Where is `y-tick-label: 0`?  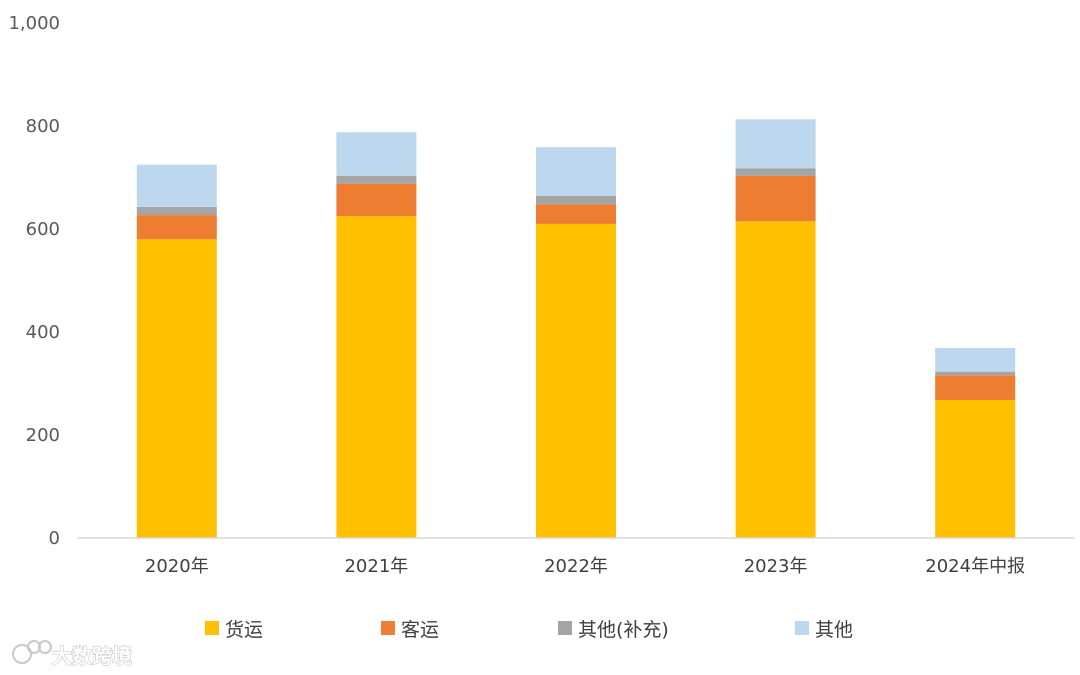
y-tick-label: 0 is located at coordinates (54, 538).